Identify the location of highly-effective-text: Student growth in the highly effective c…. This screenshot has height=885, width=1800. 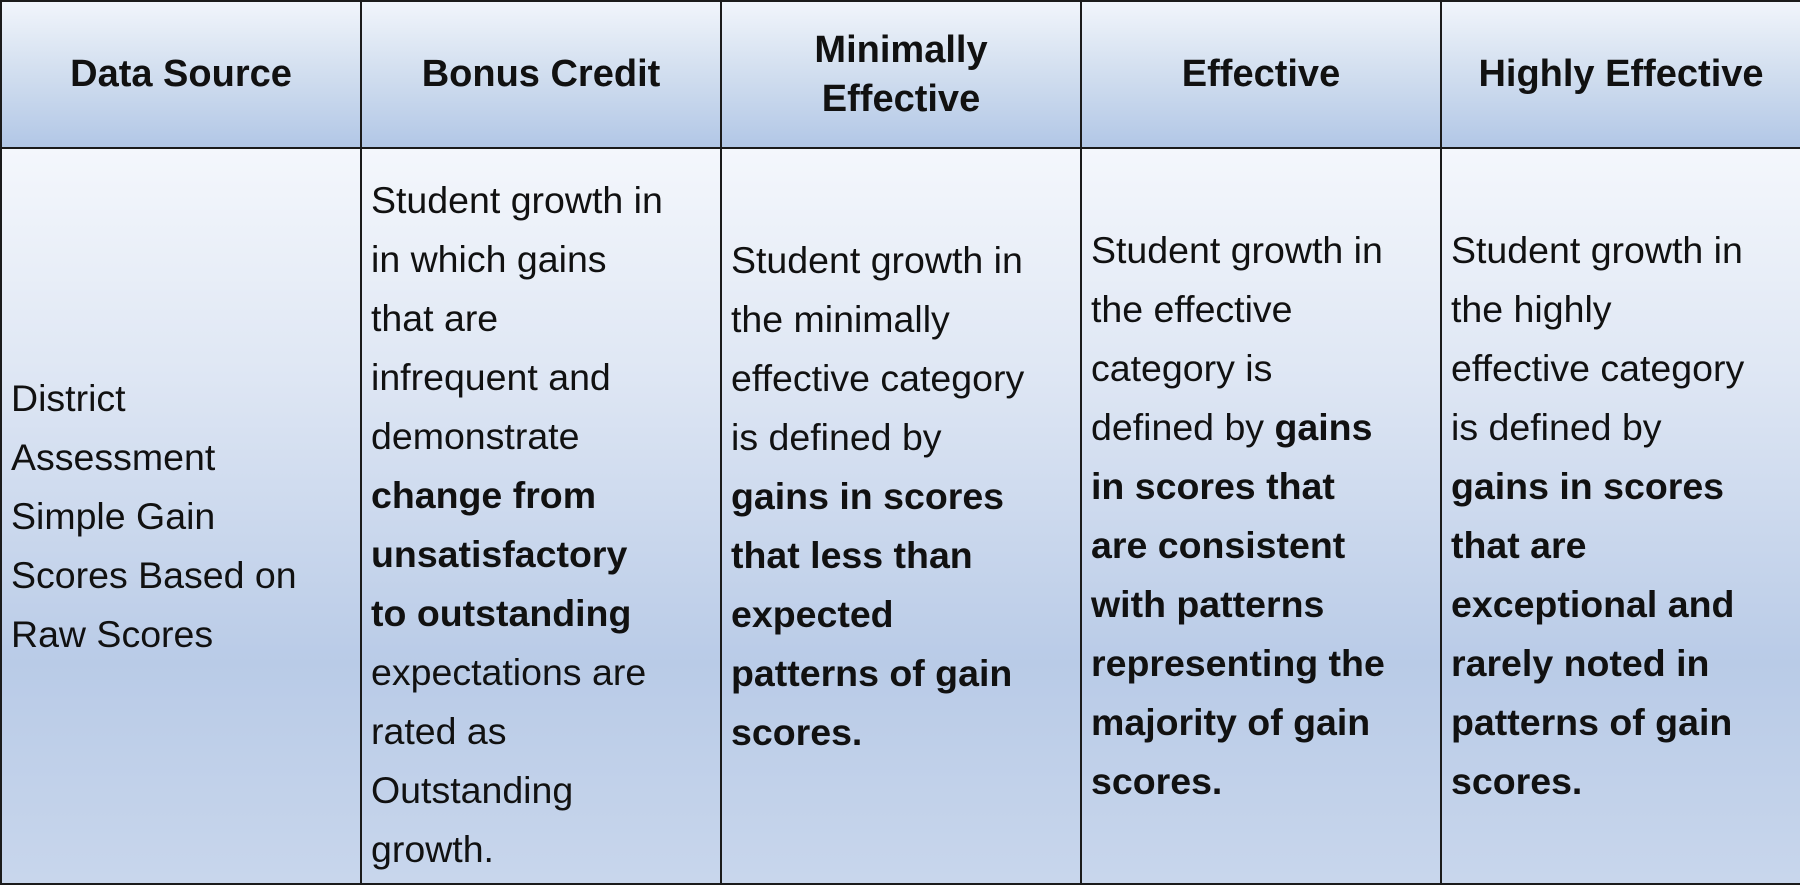
(1598, 338).